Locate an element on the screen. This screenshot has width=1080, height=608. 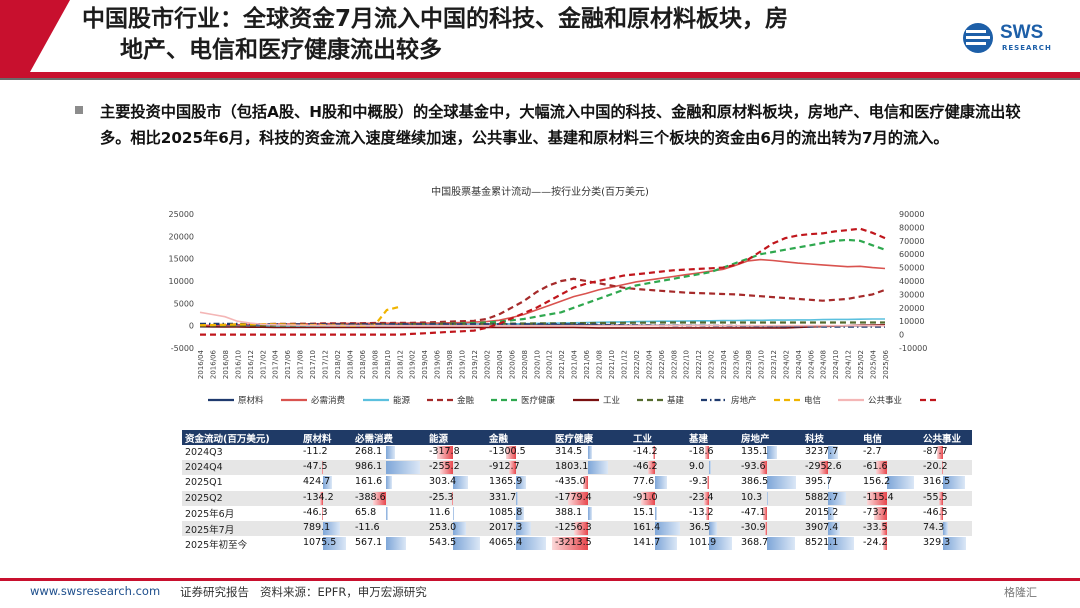
legend-label: 基建 is located at coordinates (676, 400).